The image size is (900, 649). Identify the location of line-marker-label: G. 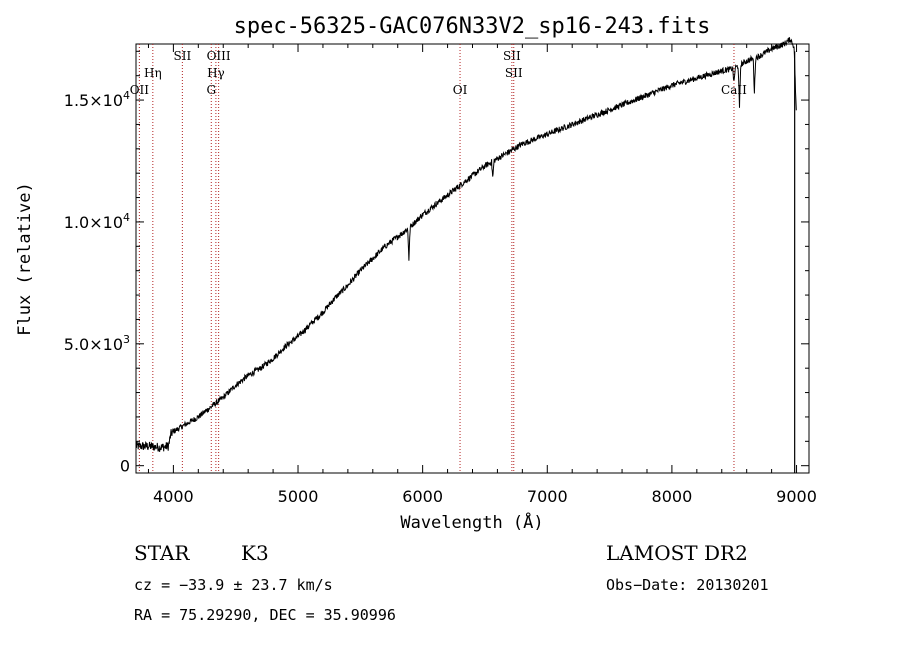
(211, 90).